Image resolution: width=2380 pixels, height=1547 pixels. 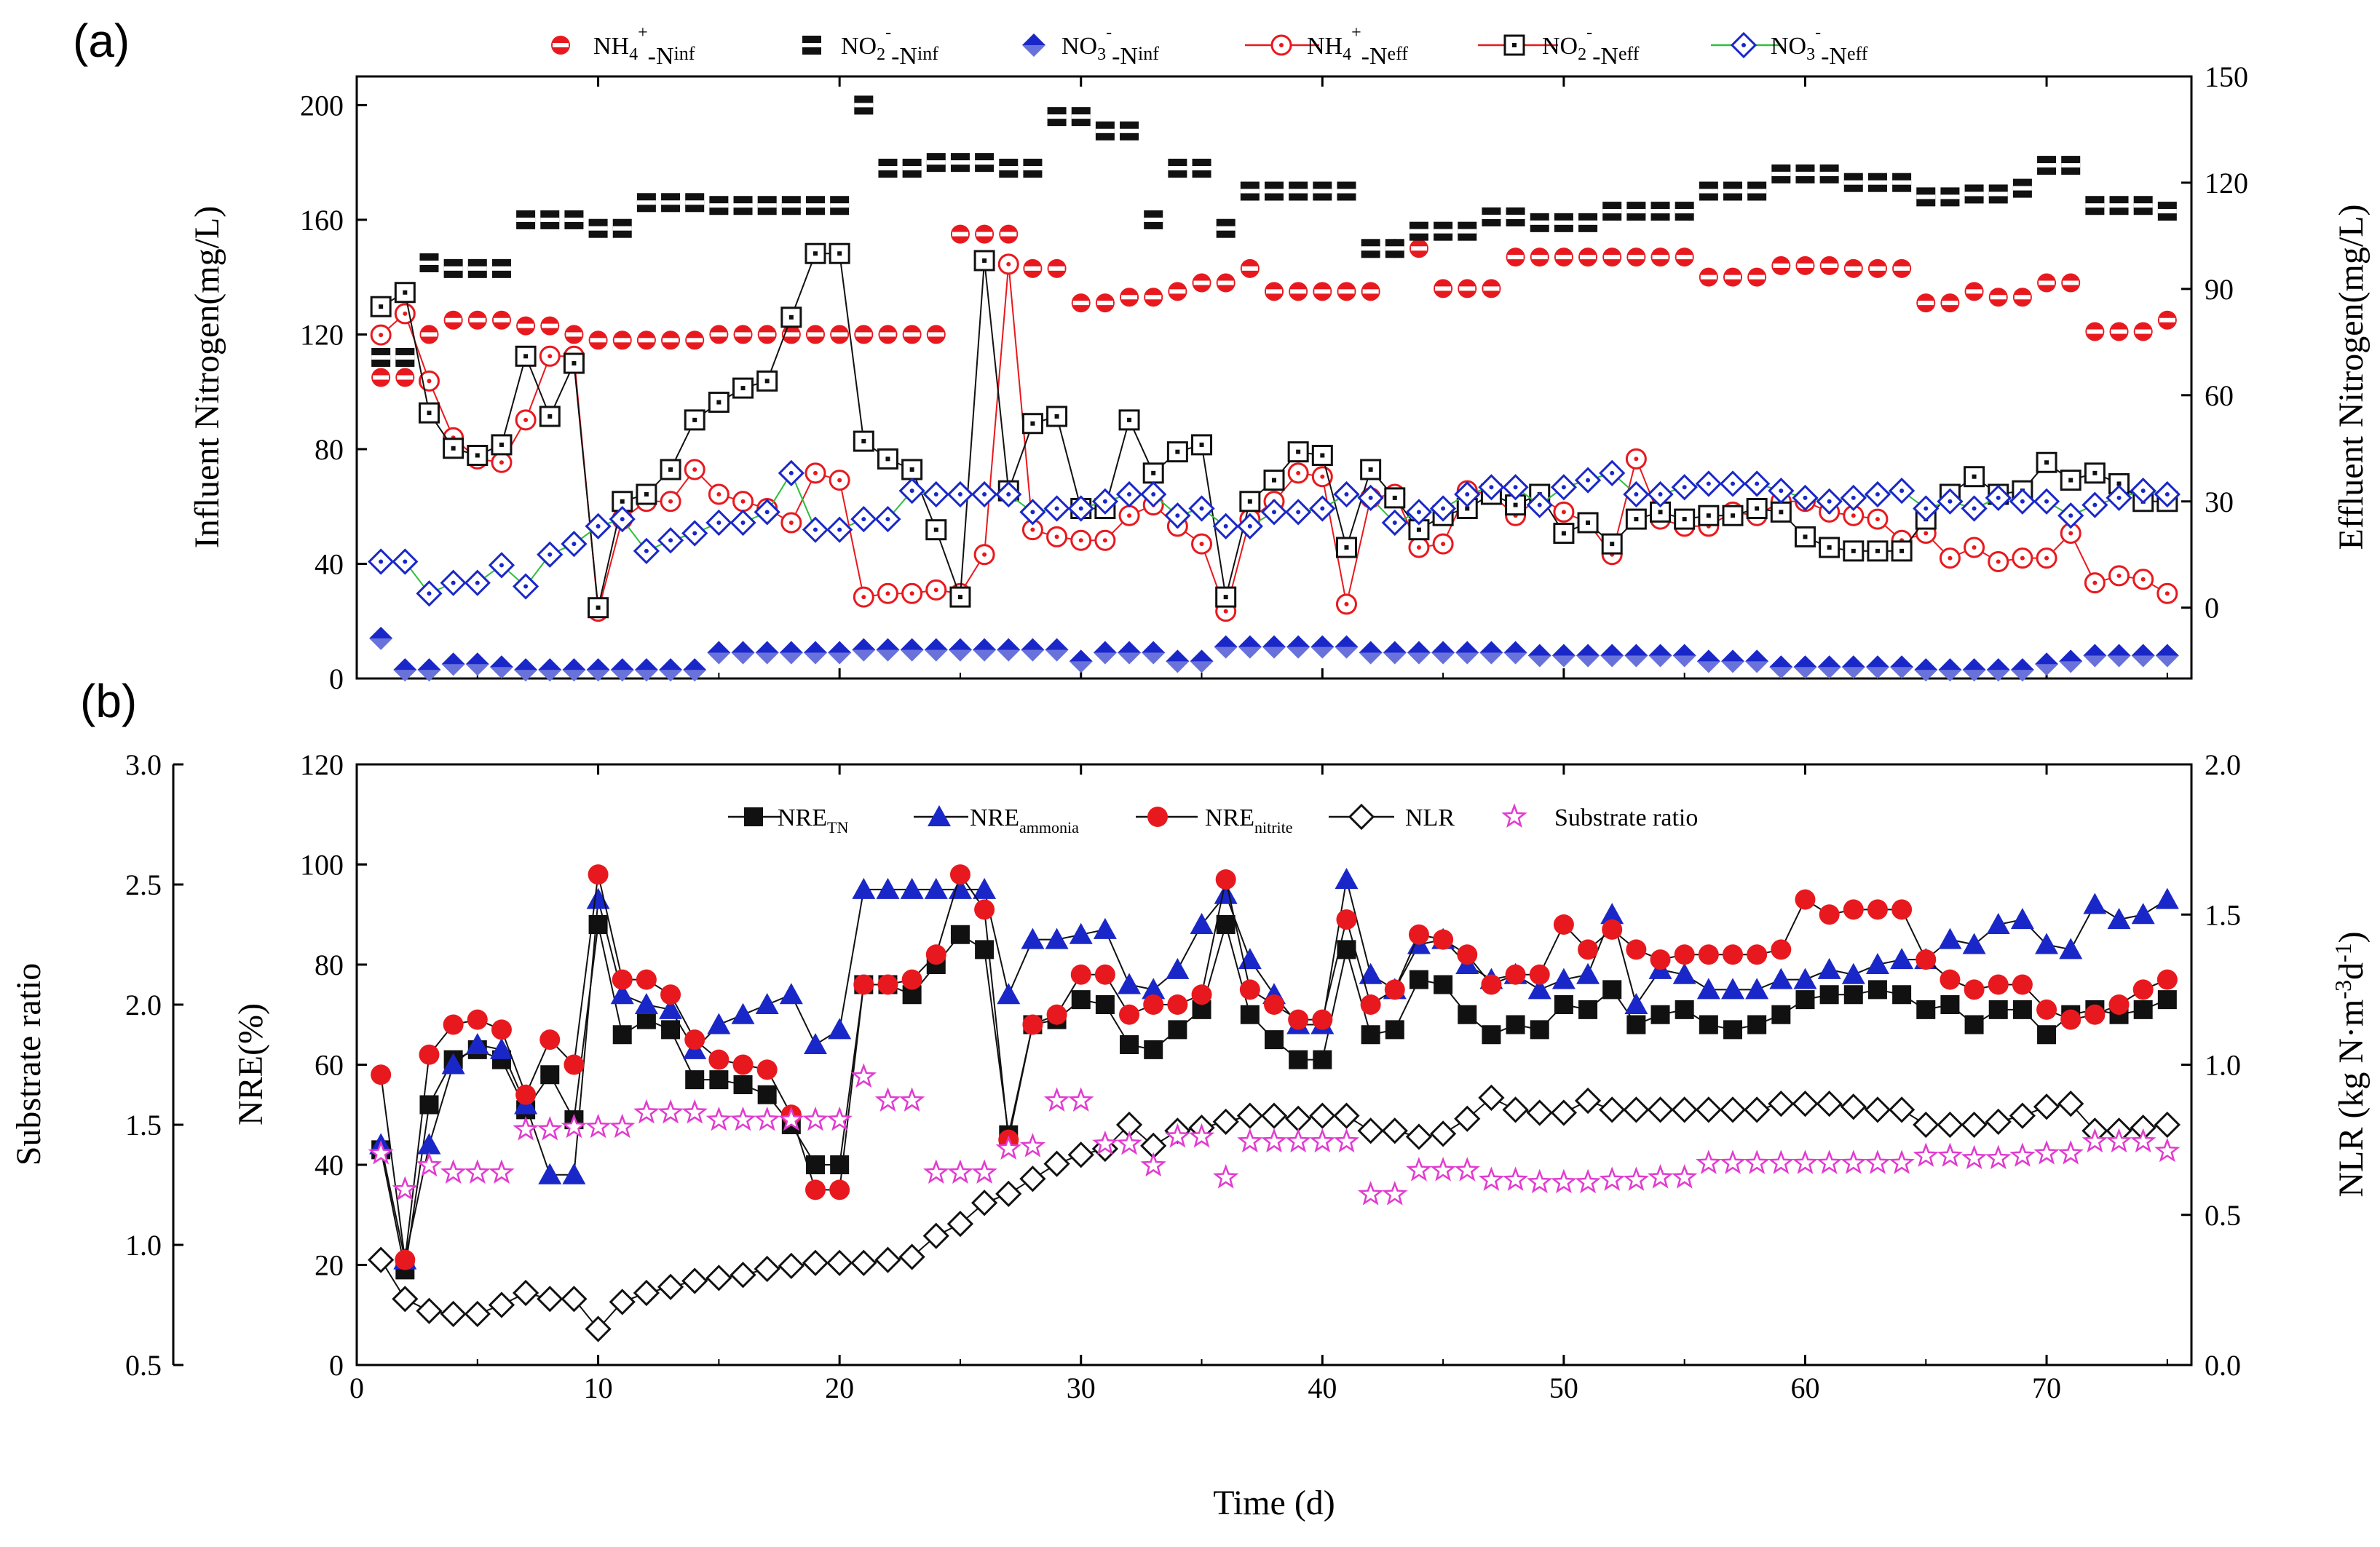 What do you see at coordinates (767, 658) in the screenshot?
I see `point-no3-inf-half` at bounding box center [767, 658].